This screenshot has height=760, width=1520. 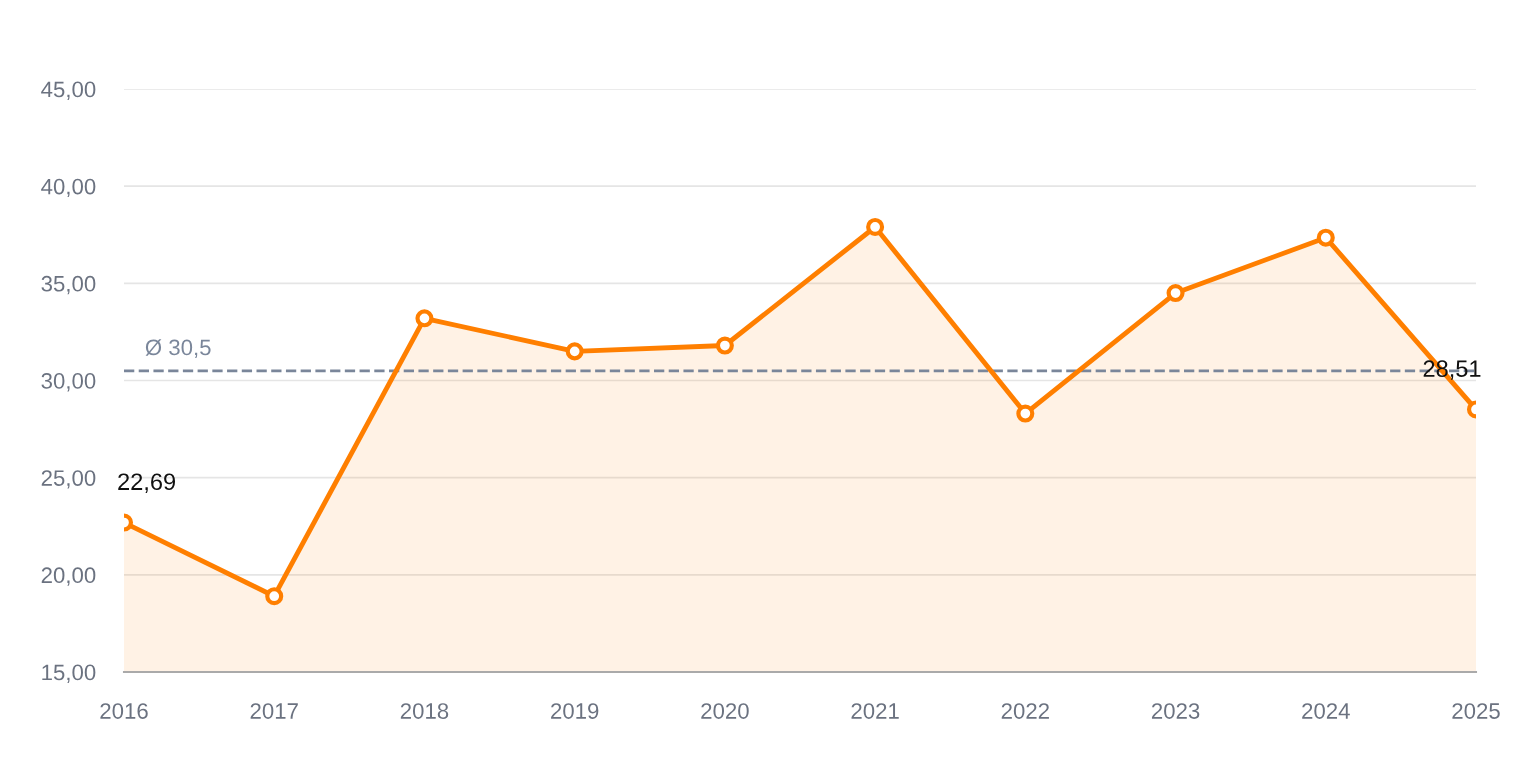 What do you see at coordinates (725, 711) in the screenshot?
I see `x-tick-label: 2020` at bounding box center [725, 711].